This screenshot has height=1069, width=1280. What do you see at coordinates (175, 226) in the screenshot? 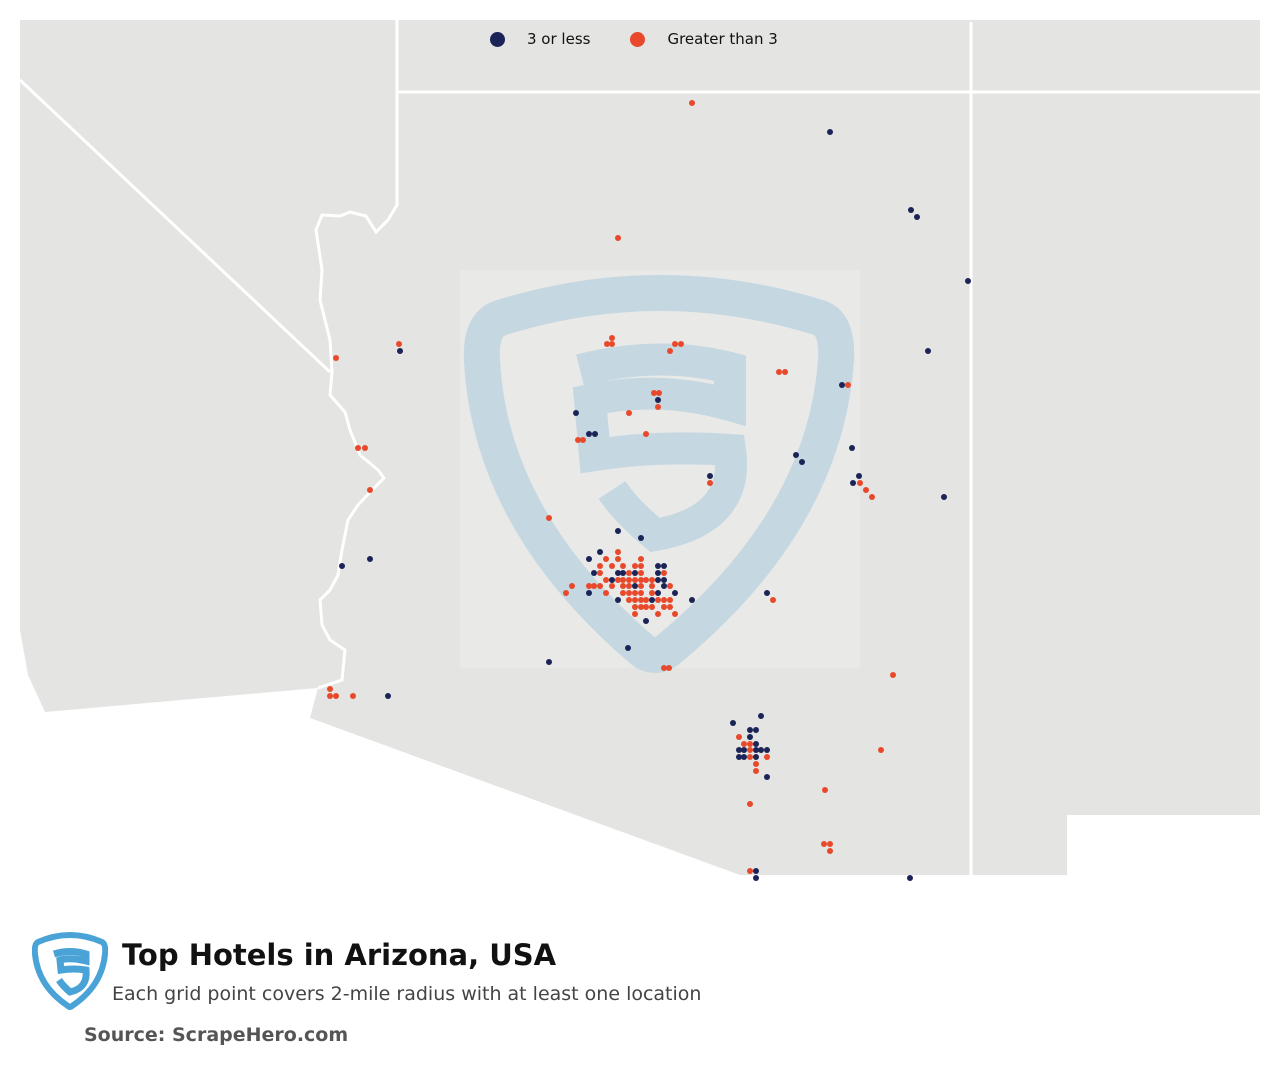
I see `nv-ca-border` at bounding box center [175, 226].